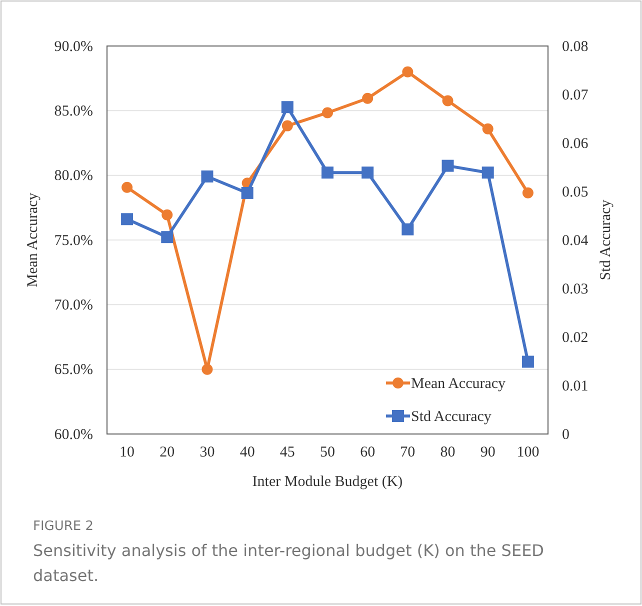 The image size is (642, 606). What do you see at coordinates (451, 417) in the screenshot?
I see `legend-label: Std Accuracy` at bounding box center [451, 417].